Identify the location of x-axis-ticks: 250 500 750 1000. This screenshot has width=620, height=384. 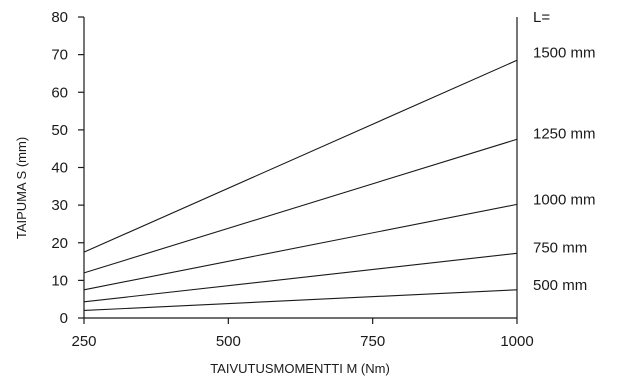
(302, 334).